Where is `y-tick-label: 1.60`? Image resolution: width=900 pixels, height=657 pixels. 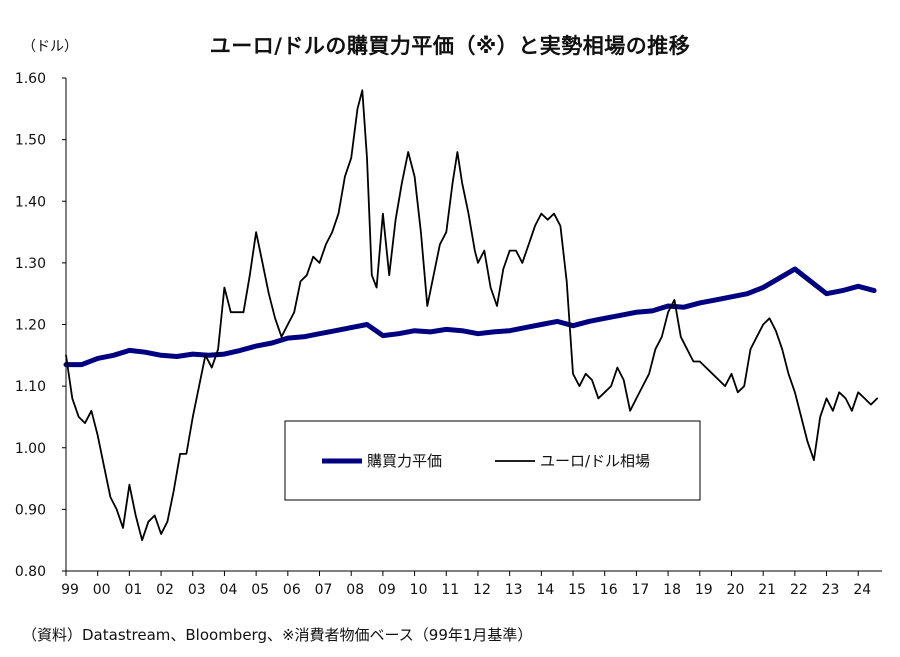 y-tick-label: 1.60 is located at coordinates (30, 79).